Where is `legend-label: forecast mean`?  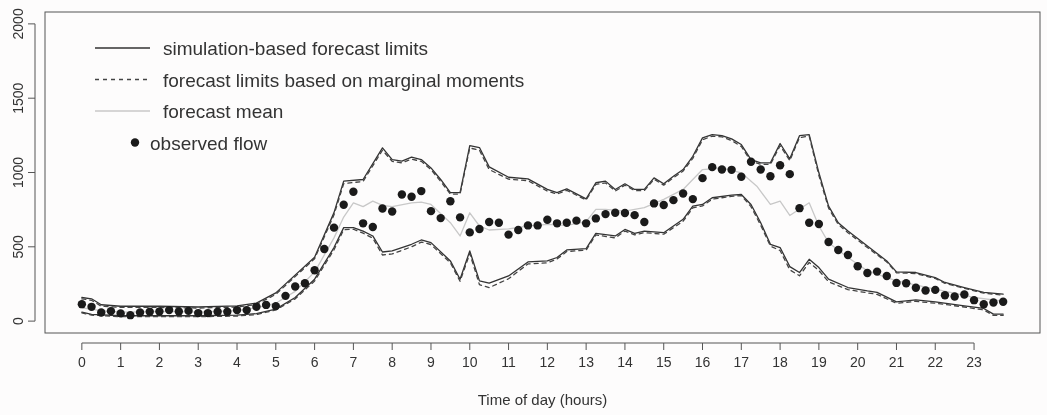 legend-label: forecast mean is located at coordinates (223, 111).